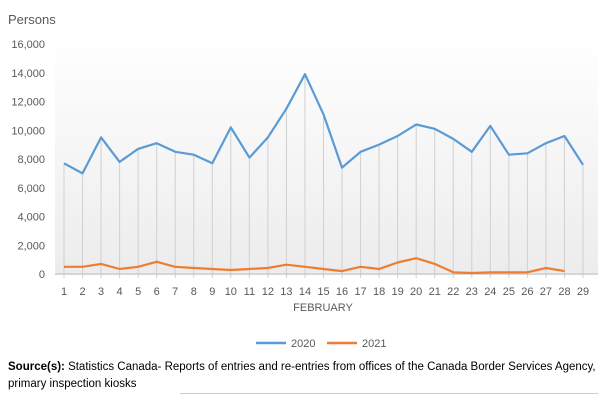 The width and height of the screenshot is (608, 403). What do you see at coordinates (268, 292) in the screenshot?
I see `x-tick-label: 12` at bounding box center [268, 292].